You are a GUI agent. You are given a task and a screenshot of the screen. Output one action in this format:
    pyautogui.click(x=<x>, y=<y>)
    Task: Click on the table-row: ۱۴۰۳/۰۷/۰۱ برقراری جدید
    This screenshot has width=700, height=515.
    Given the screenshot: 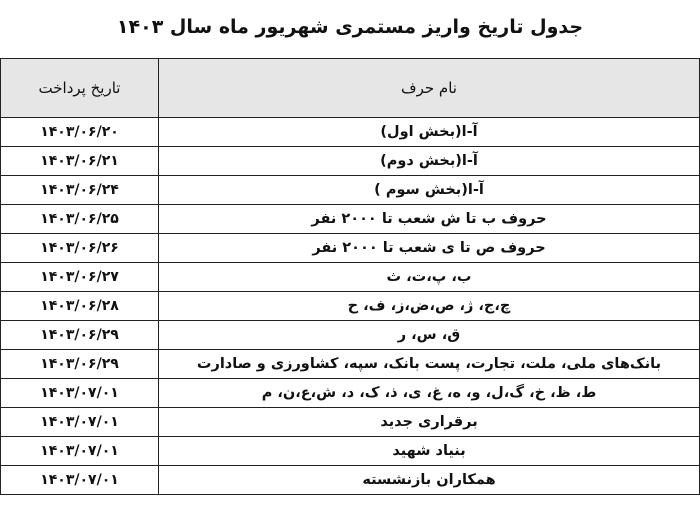 What is the action you would take?
    pyautogui.click(x=350, y=422)
    